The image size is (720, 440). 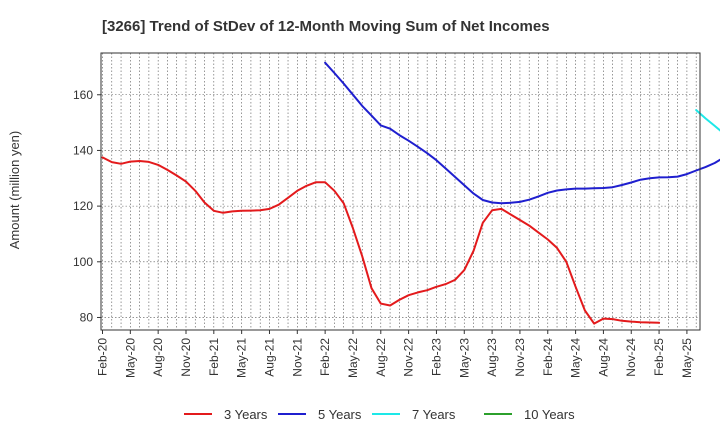 What do you see at coordinates (631, 357) in the screenshot?
I see `x-tick-label: Nov-24` at bounding box center [631, 357].